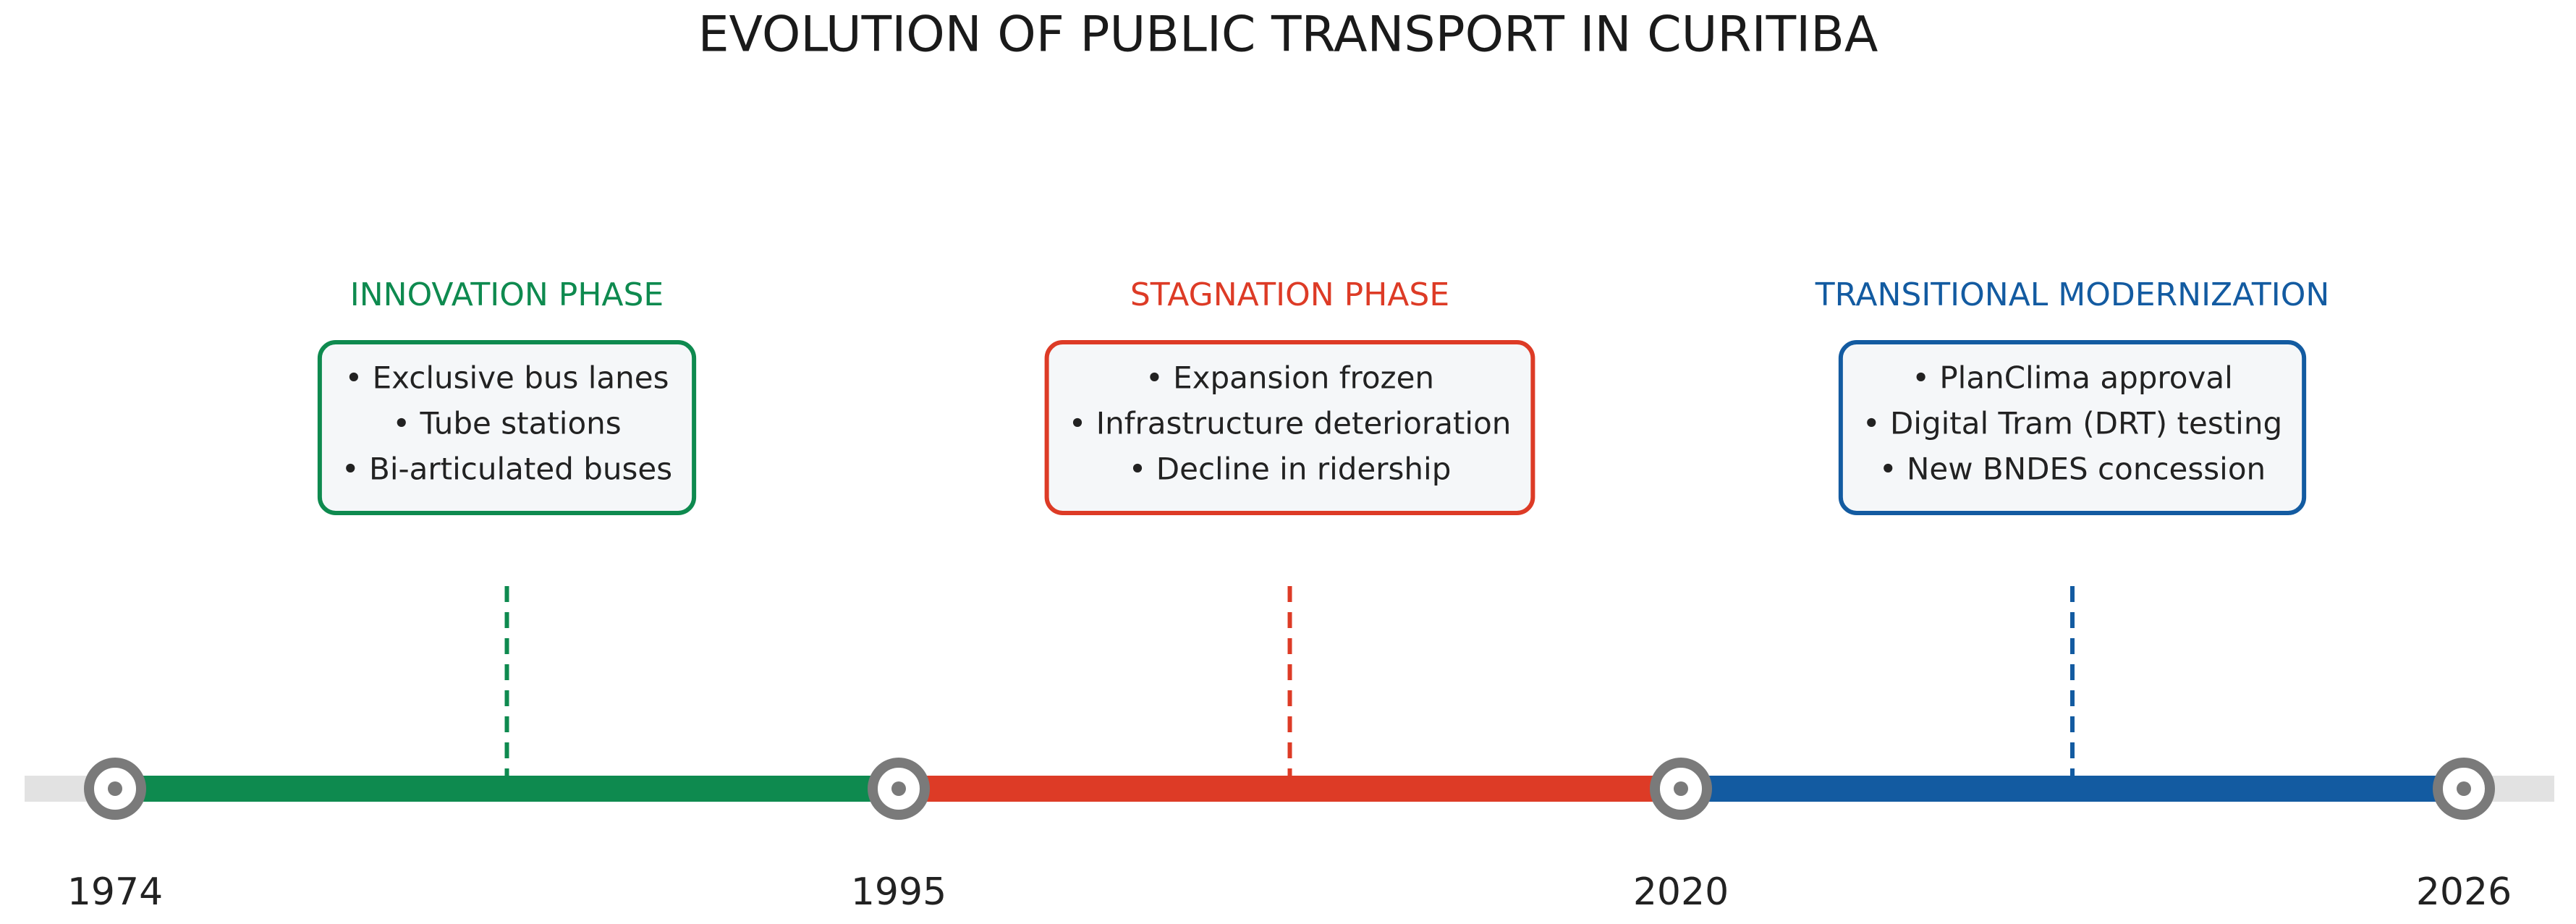 The image size is (2576, 924). Describe the element at coordinates (507, 294) in the screenshot. I see `phase-label: INNOVATION PHASE` at that location.